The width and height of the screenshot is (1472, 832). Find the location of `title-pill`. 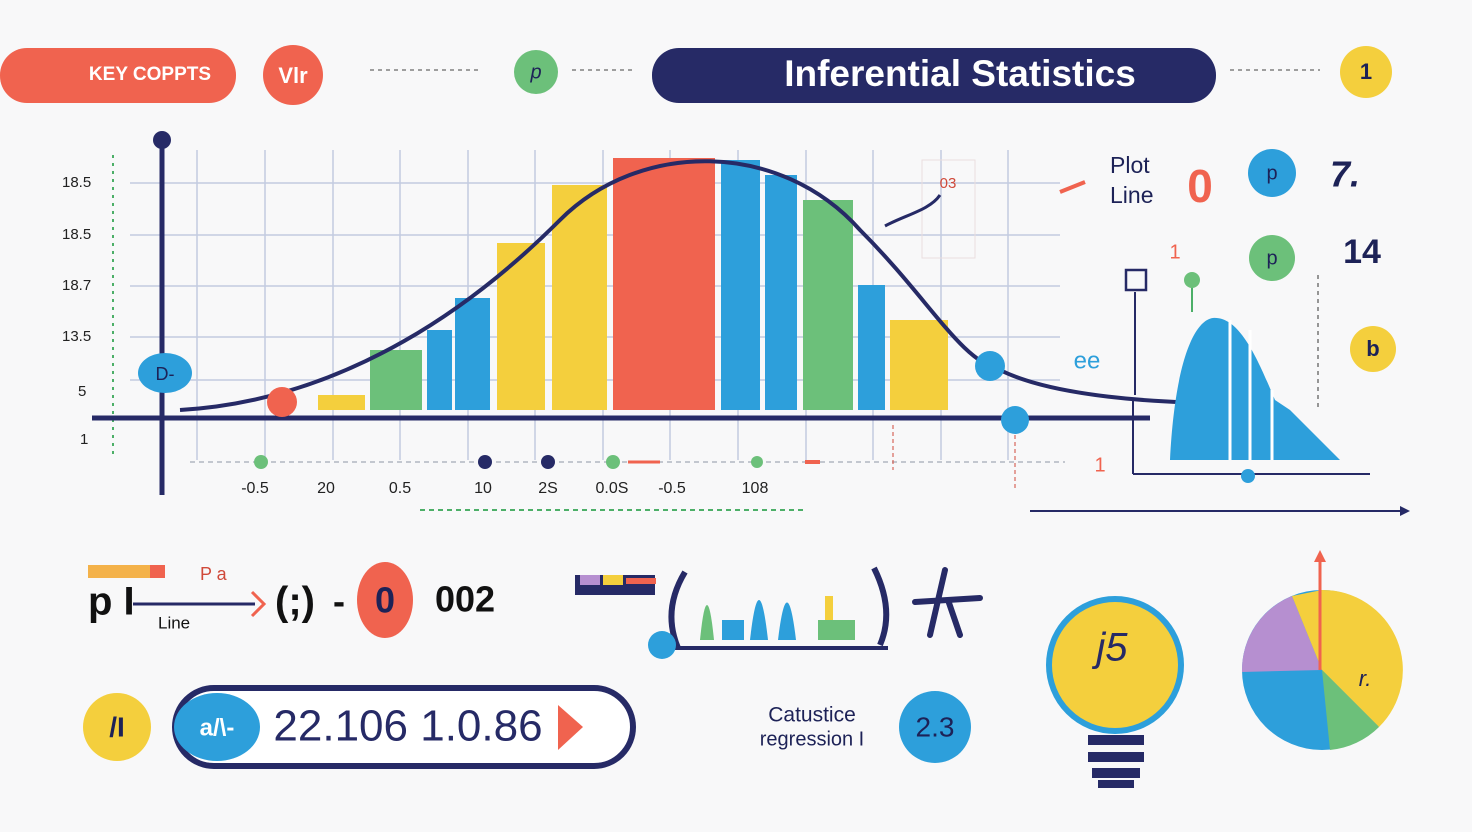

title-pill is located at coordinates (934, 75).